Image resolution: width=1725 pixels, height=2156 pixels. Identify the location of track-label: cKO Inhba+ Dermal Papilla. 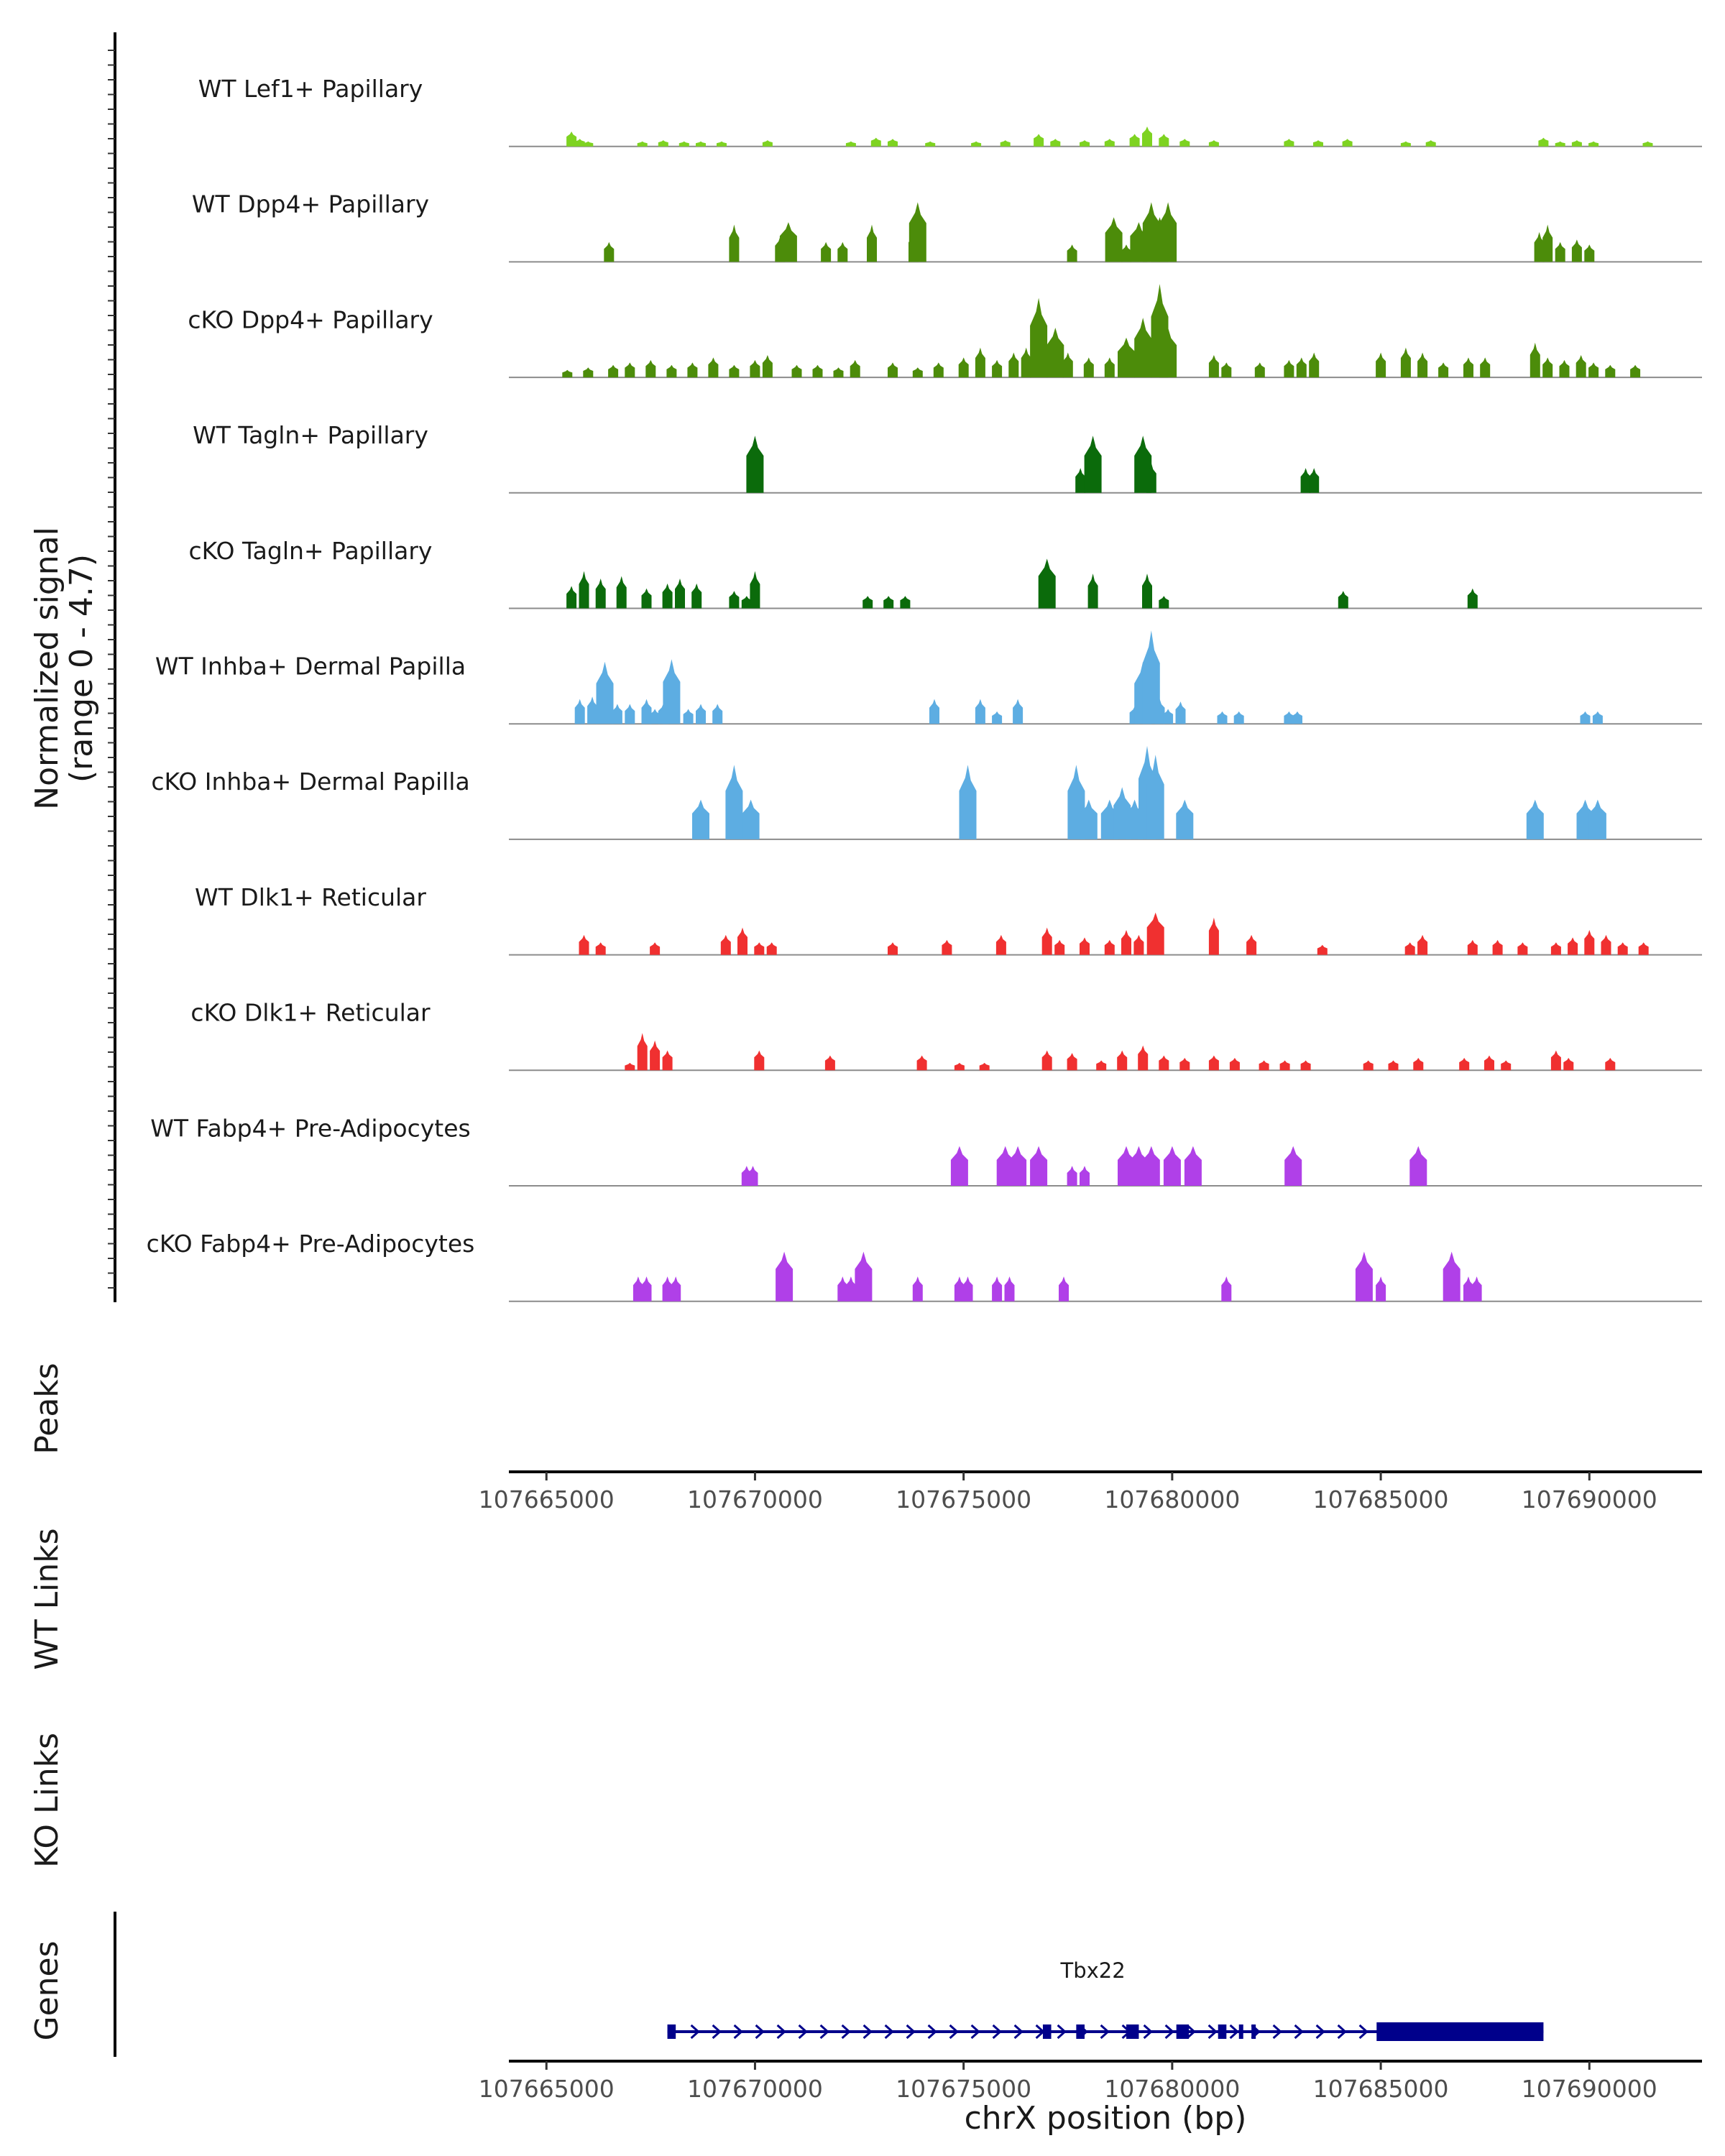
(310, 782).